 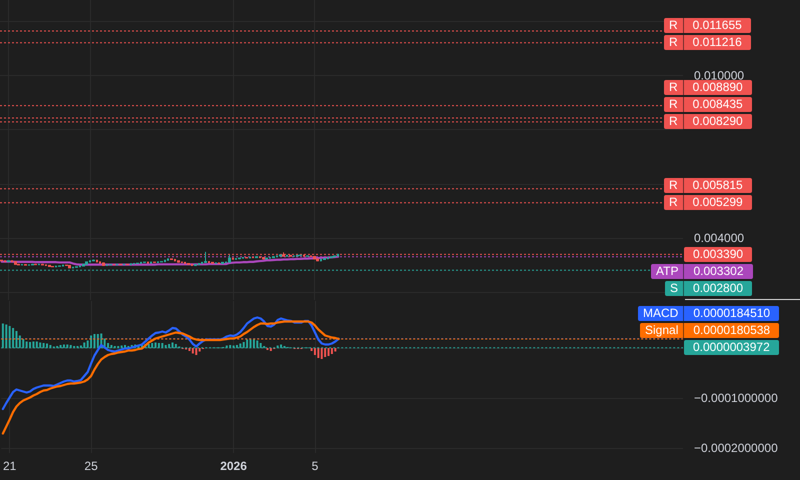 What do you see at coordinates (716, 42) in the screenshot?
I see `text: 0.011216` at bounding box center [716, 42].